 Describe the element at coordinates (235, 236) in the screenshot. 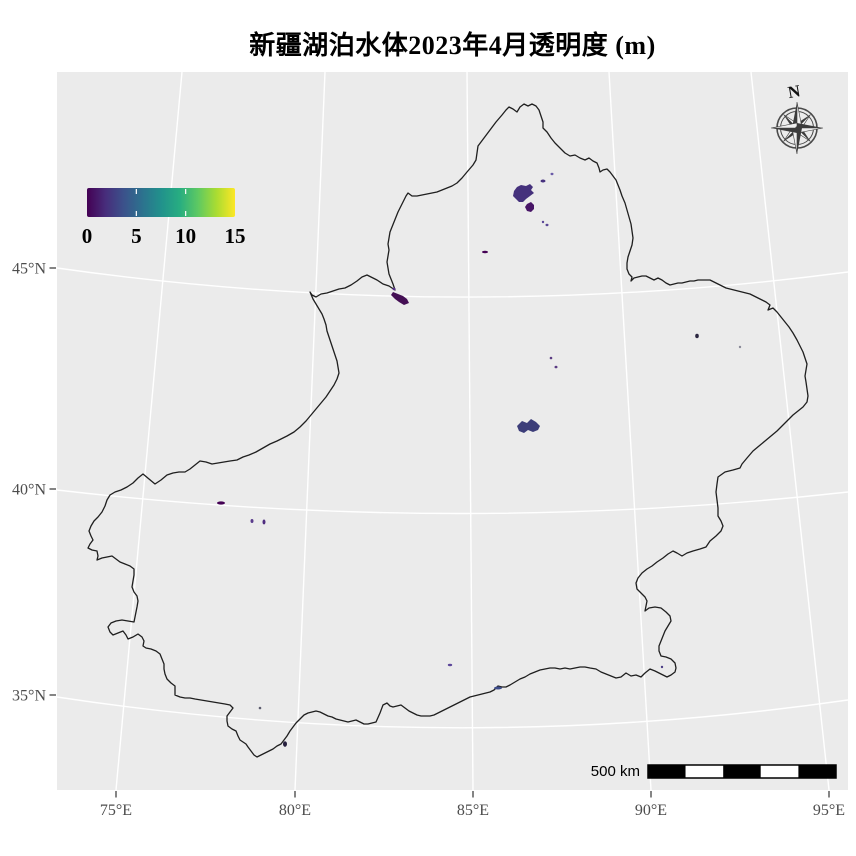

I see `legend-tick-label: 15` at that location.